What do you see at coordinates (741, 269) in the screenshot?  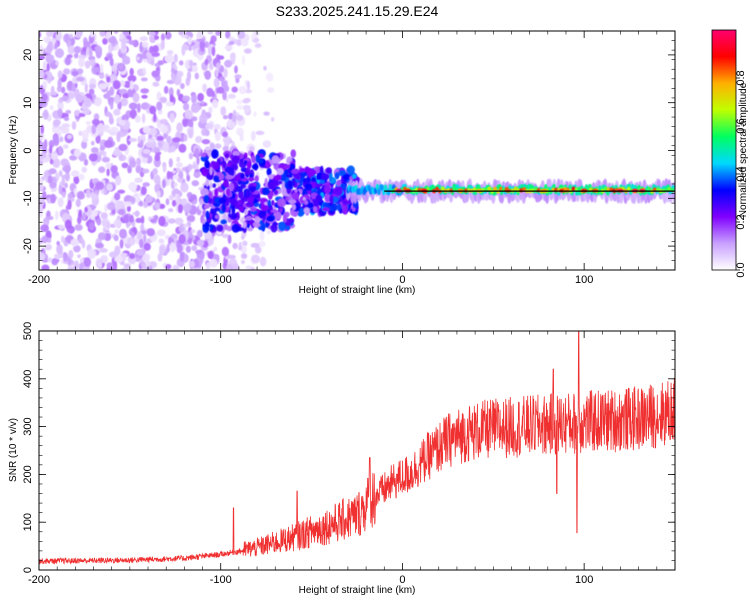 I see `colorbar-tick-label: 0.0` at bounding box center [741, 269].